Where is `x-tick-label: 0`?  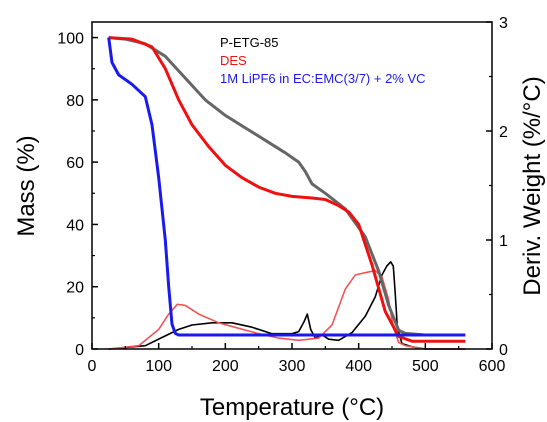 x-tick-label: 0 is located at coordinates (92, 366).